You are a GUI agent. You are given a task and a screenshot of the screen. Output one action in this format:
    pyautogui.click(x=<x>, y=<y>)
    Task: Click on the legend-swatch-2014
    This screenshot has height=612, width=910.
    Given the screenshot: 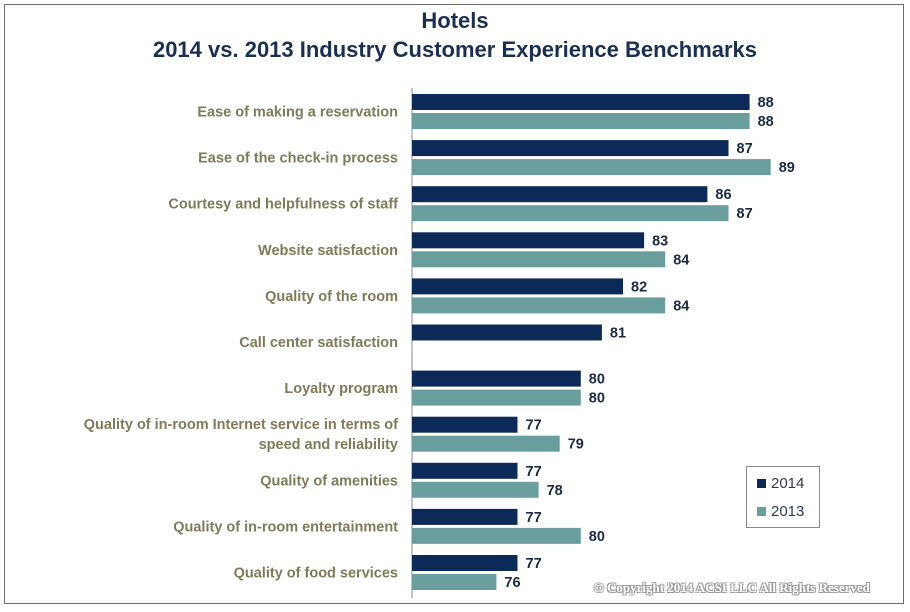 What is the action you would take?
    pyautogui.click(x=761, y=483)
    